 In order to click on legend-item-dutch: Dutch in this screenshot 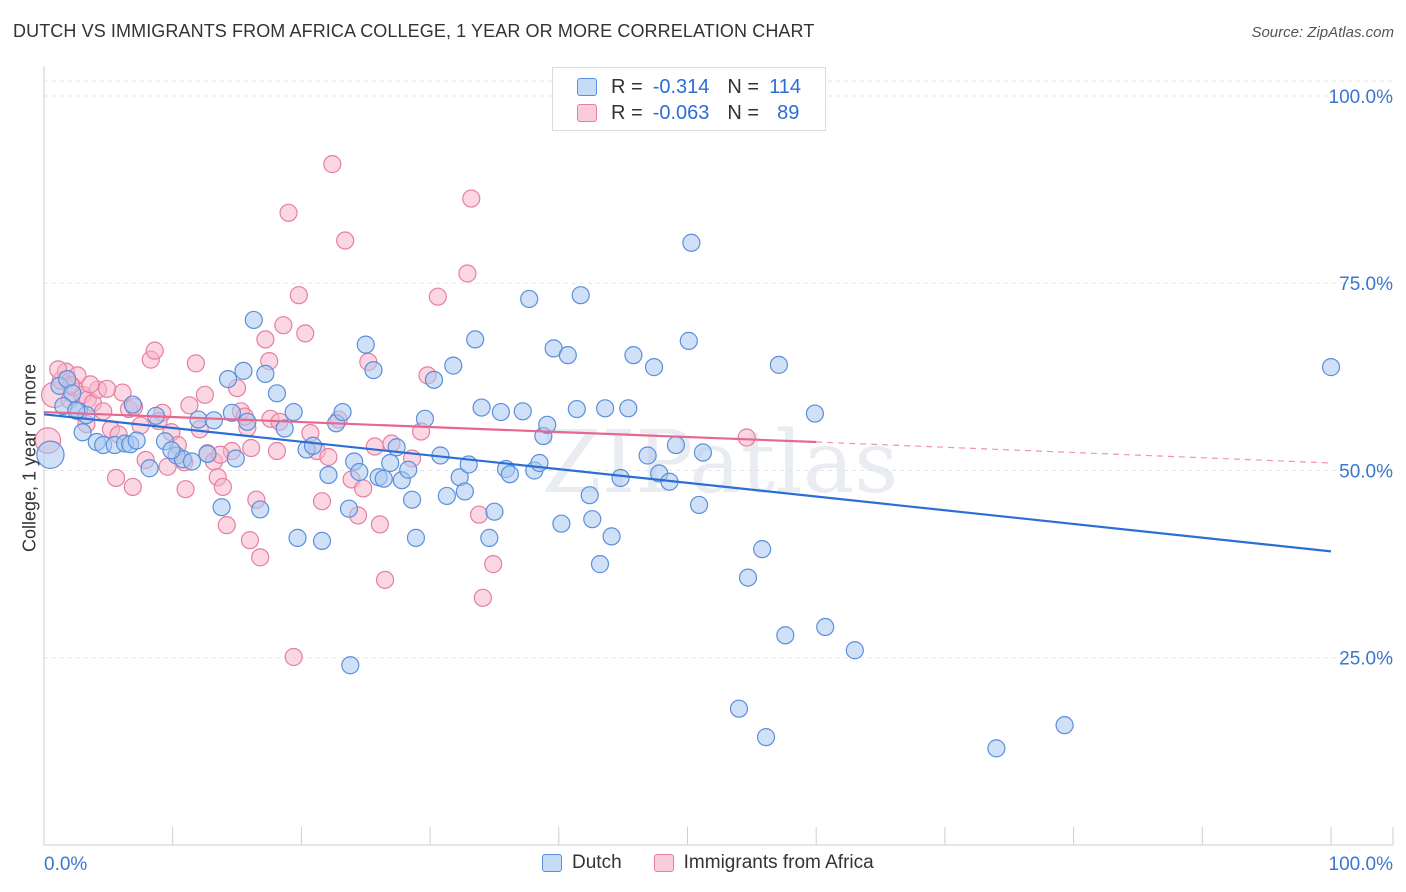, I will do `click(582, 863)`.